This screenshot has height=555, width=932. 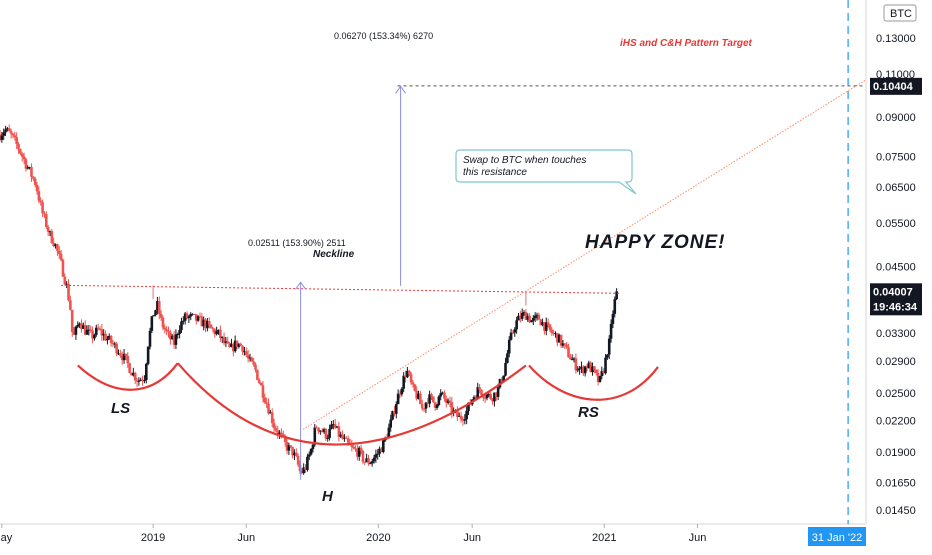 I want to click on callout-box: Swap to BTC when touches this resistance, so click(x=546, y=172).